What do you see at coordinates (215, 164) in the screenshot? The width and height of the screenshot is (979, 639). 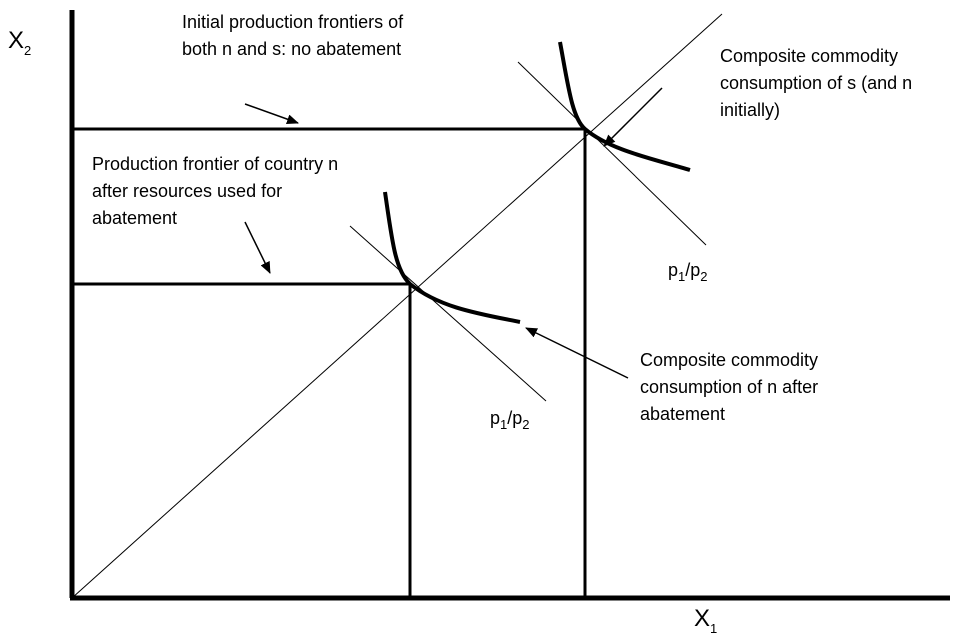 I see `annotation-line: Production frontier of country n` at bounding box center [215, 164].